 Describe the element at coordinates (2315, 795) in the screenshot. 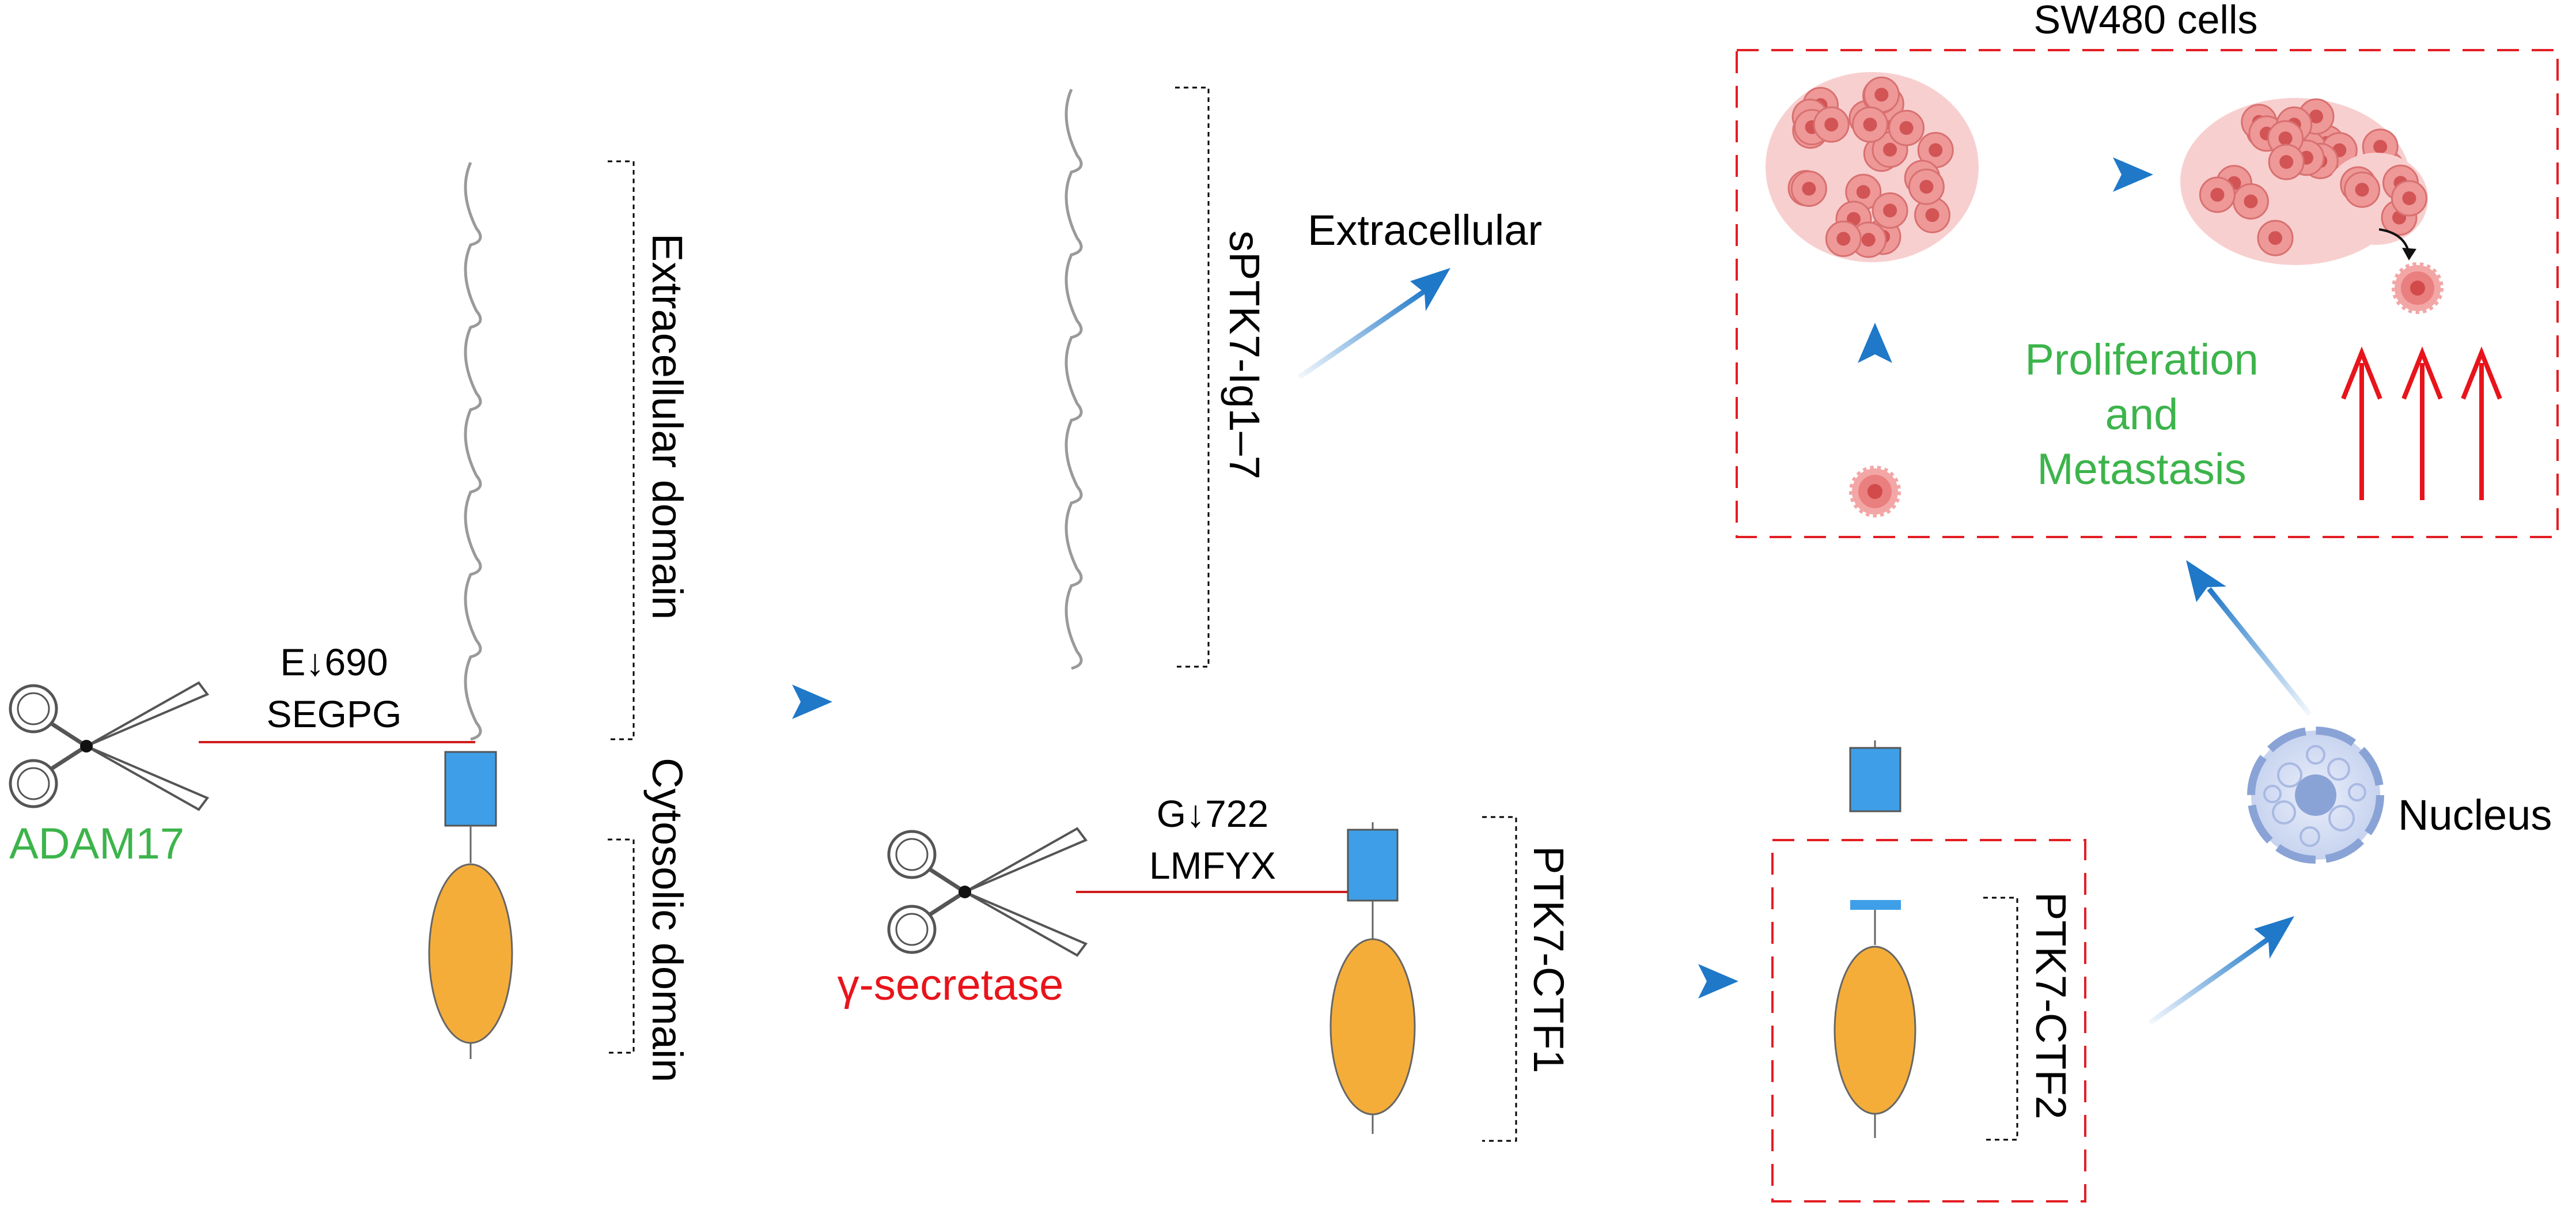

I see `nucleus-icon` at that location.